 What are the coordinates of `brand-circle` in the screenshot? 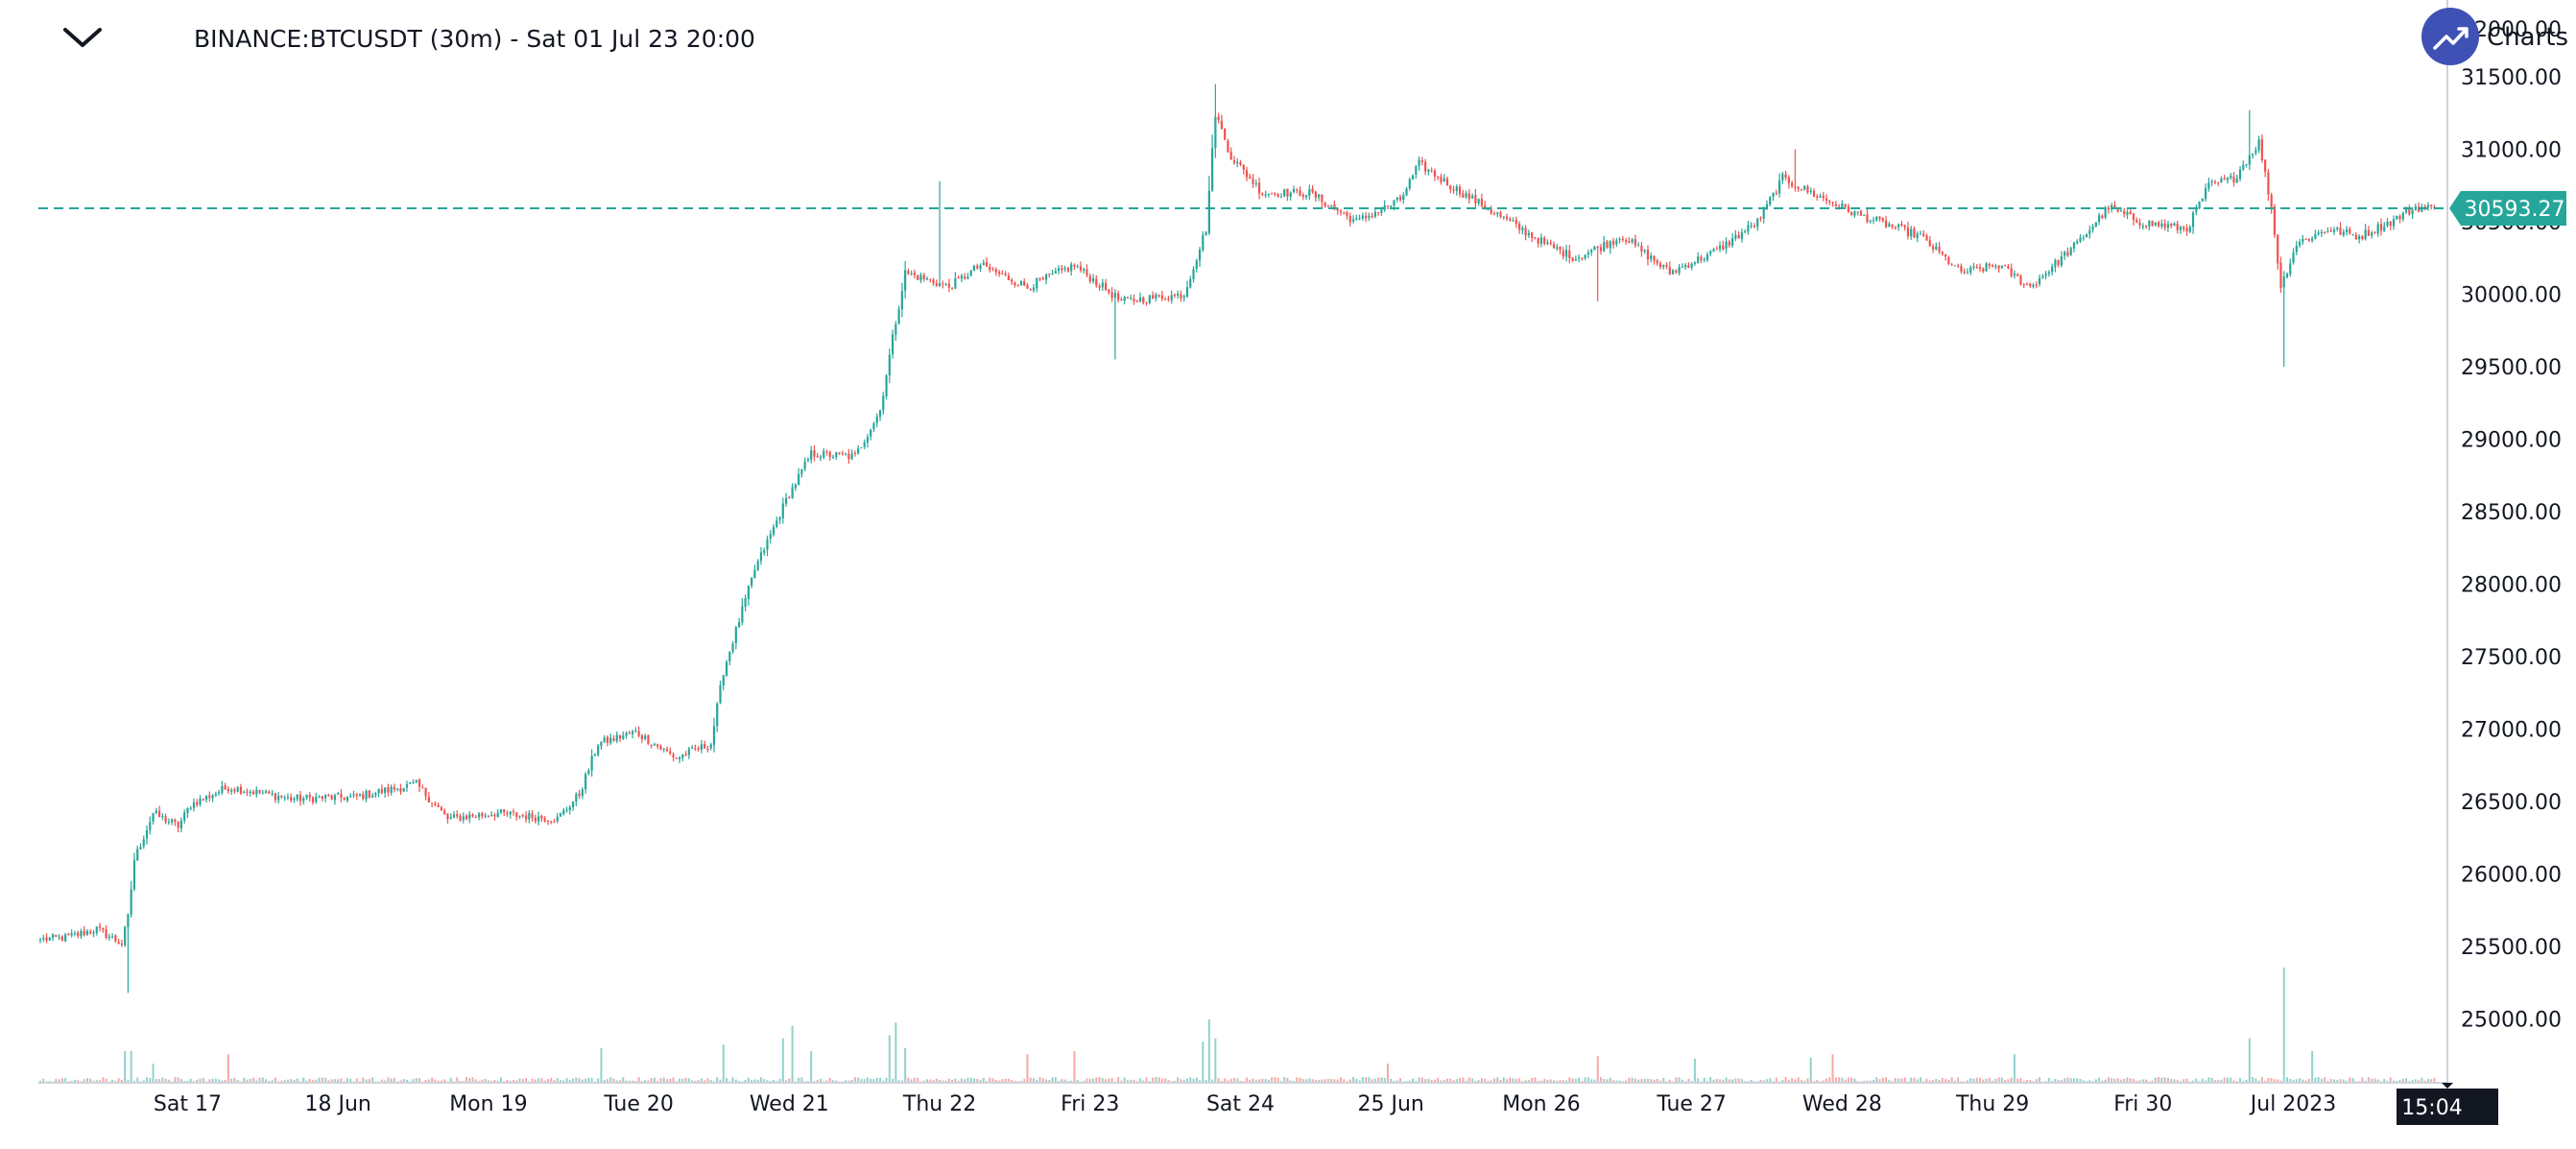 It's located at (2450, 36).